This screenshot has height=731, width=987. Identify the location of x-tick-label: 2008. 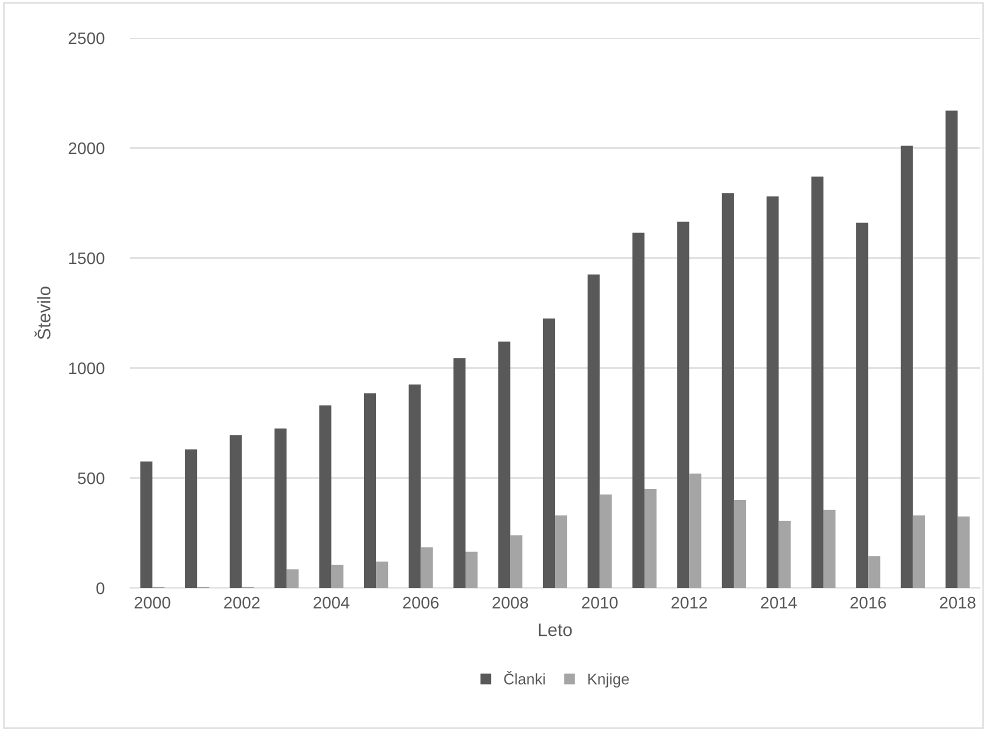
(510, 602).